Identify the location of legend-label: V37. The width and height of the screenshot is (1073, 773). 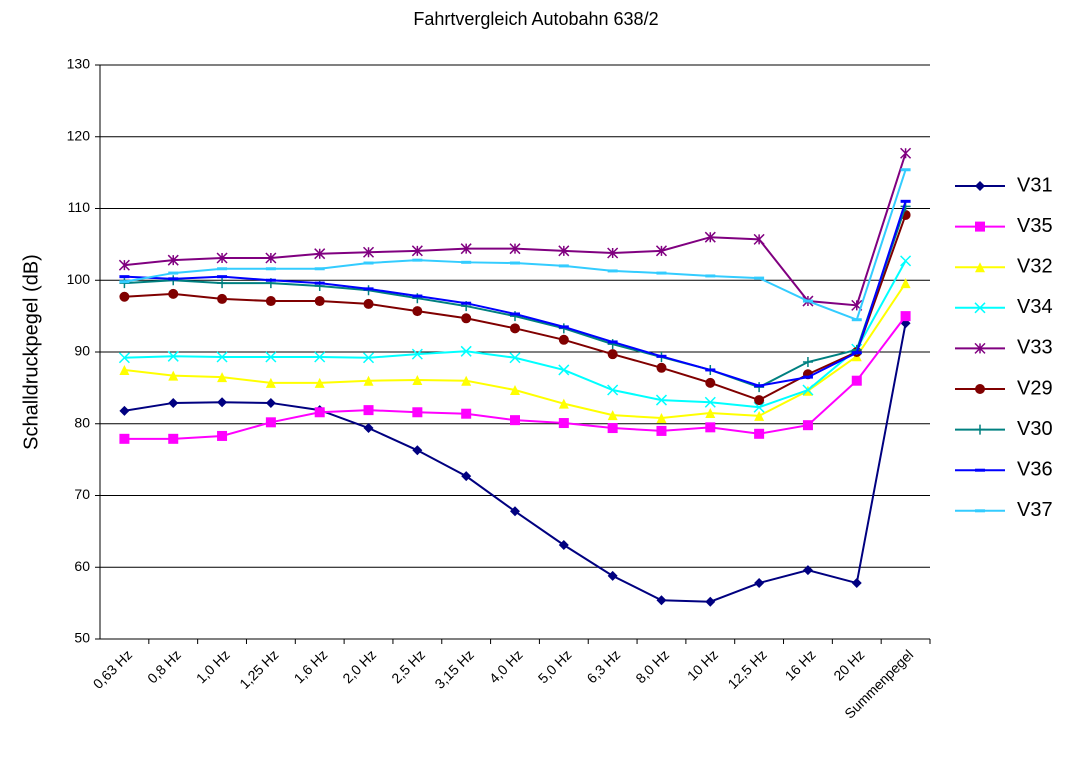
(1035, 510).